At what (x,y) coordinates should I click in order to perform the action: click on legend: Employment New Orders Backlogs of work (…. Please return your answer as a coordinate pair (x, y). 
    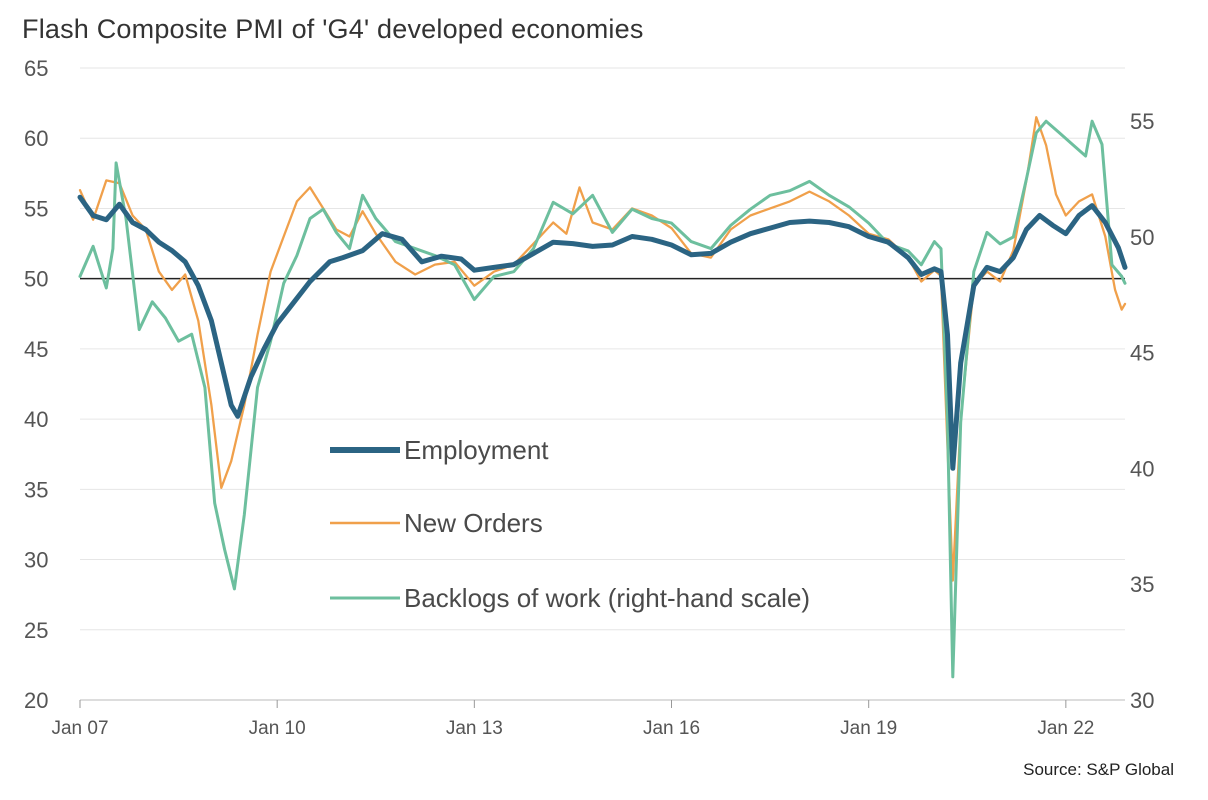
    Looking at the image, I should click on (570, 524).